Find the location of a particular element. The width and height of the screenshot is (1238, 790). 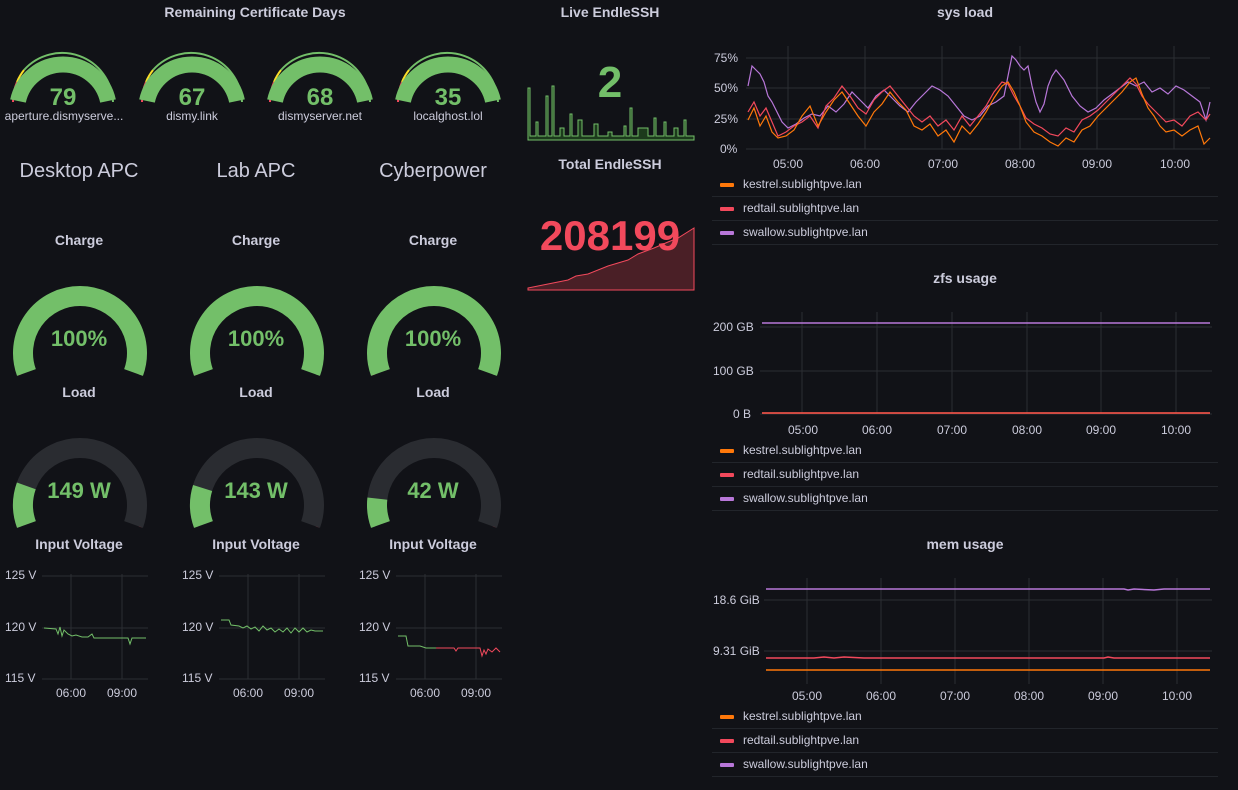

cert-value: 68 is located at coordinates (320, 97).